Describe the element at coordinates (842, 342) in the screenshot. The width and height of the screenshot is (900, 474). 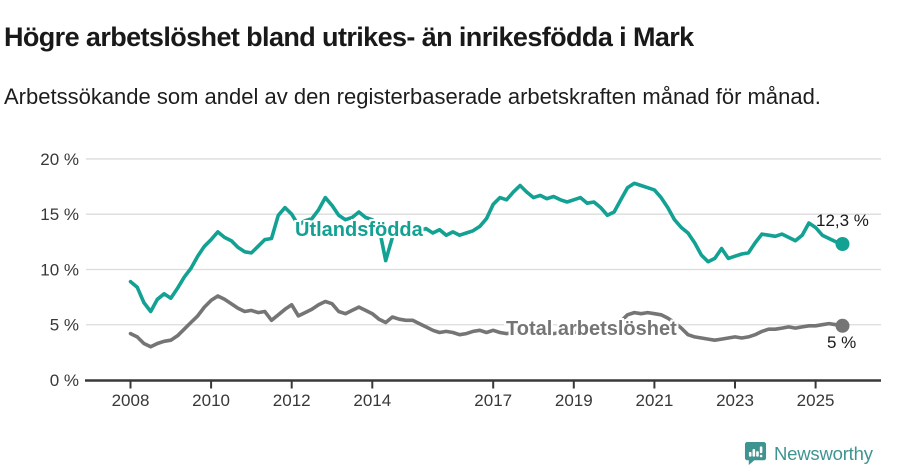
I see `end-value-label-total: 5 %` at that location.